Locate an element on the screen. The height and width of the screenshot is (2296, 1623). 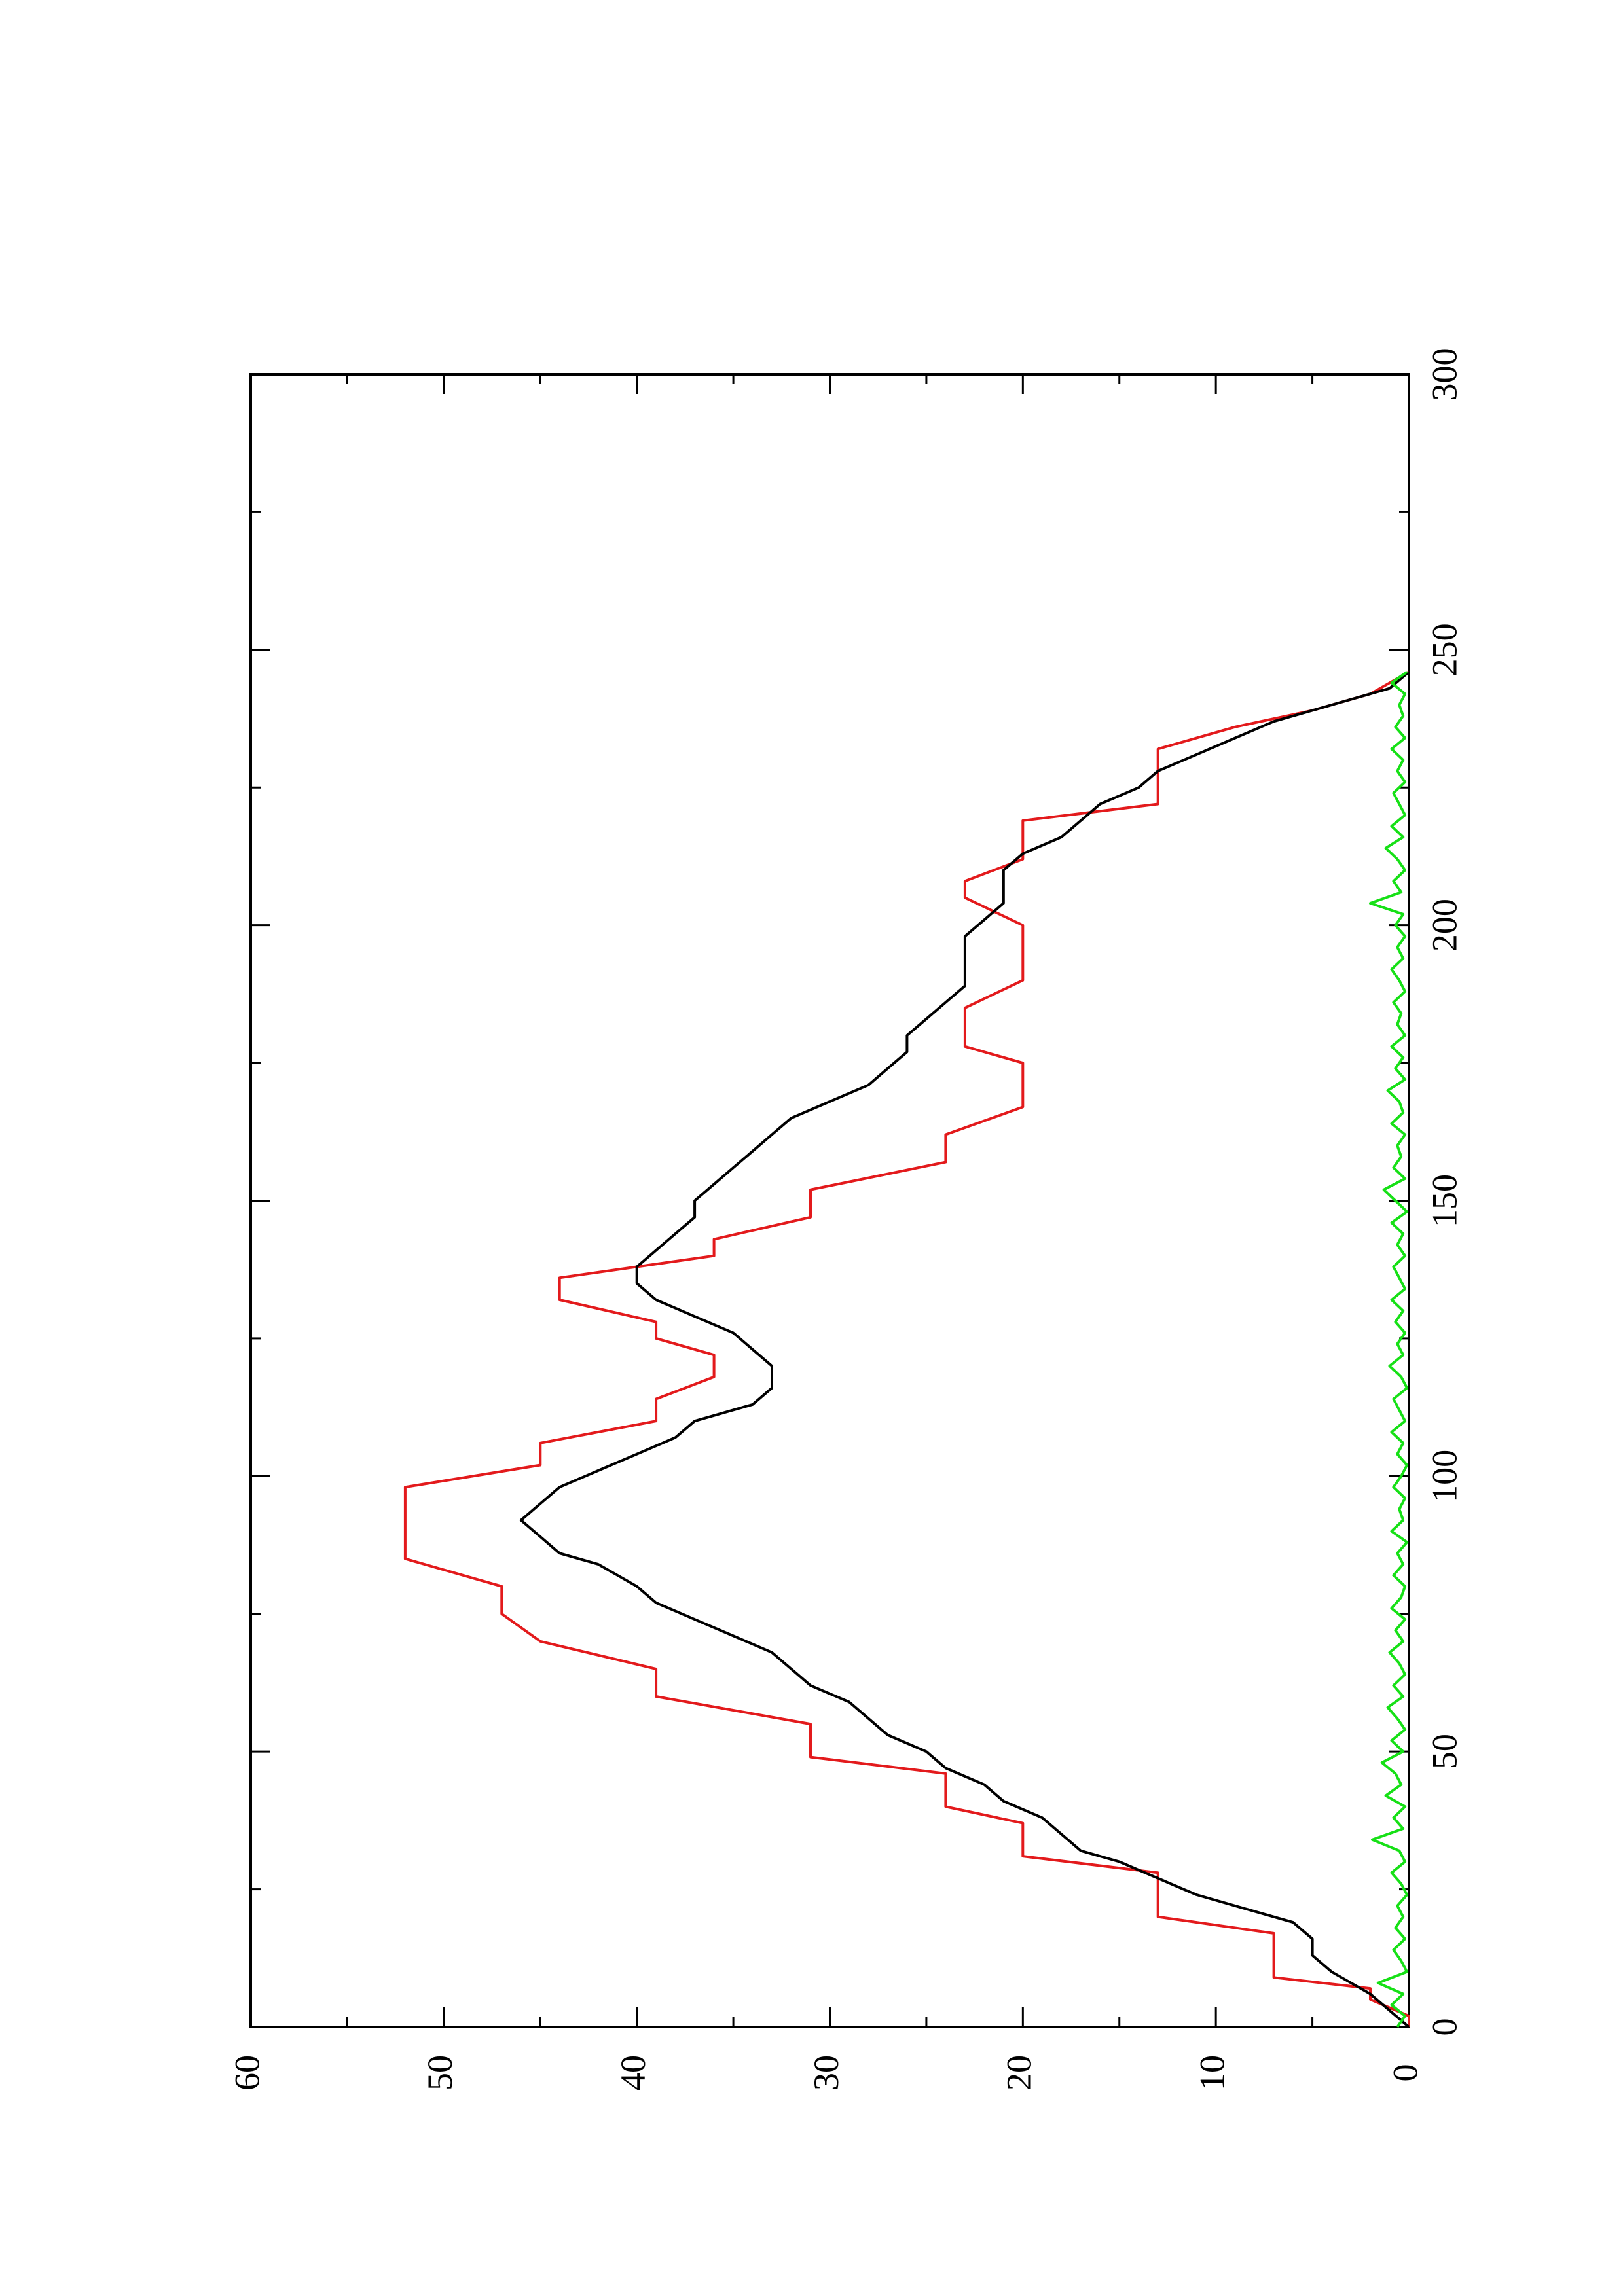
y-tick-label: 0 is located at coordinates (1405, 2073).